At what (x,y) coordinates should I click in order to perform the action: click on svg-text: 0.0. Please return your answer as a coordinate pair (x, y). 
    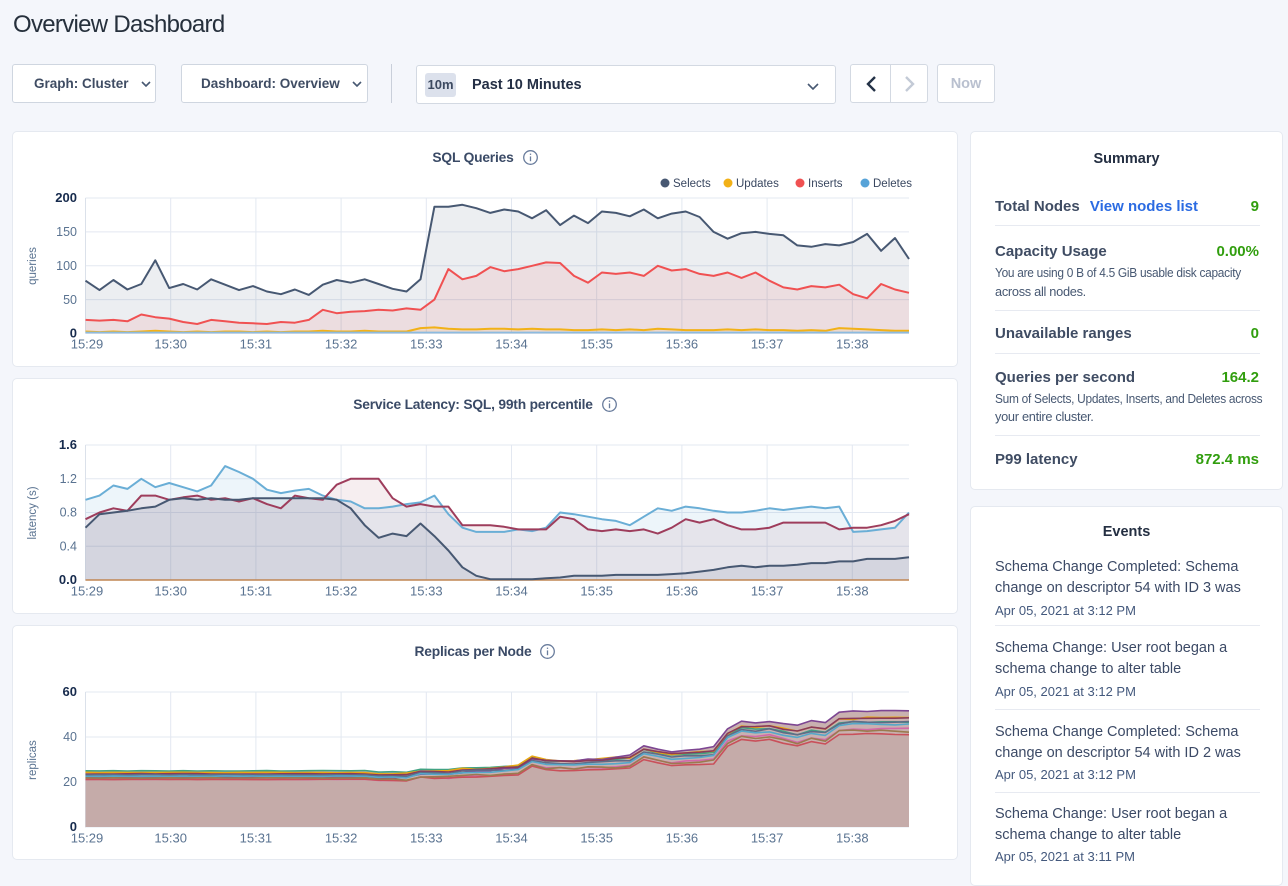
    Looking at the image, I should click on (68, 579).